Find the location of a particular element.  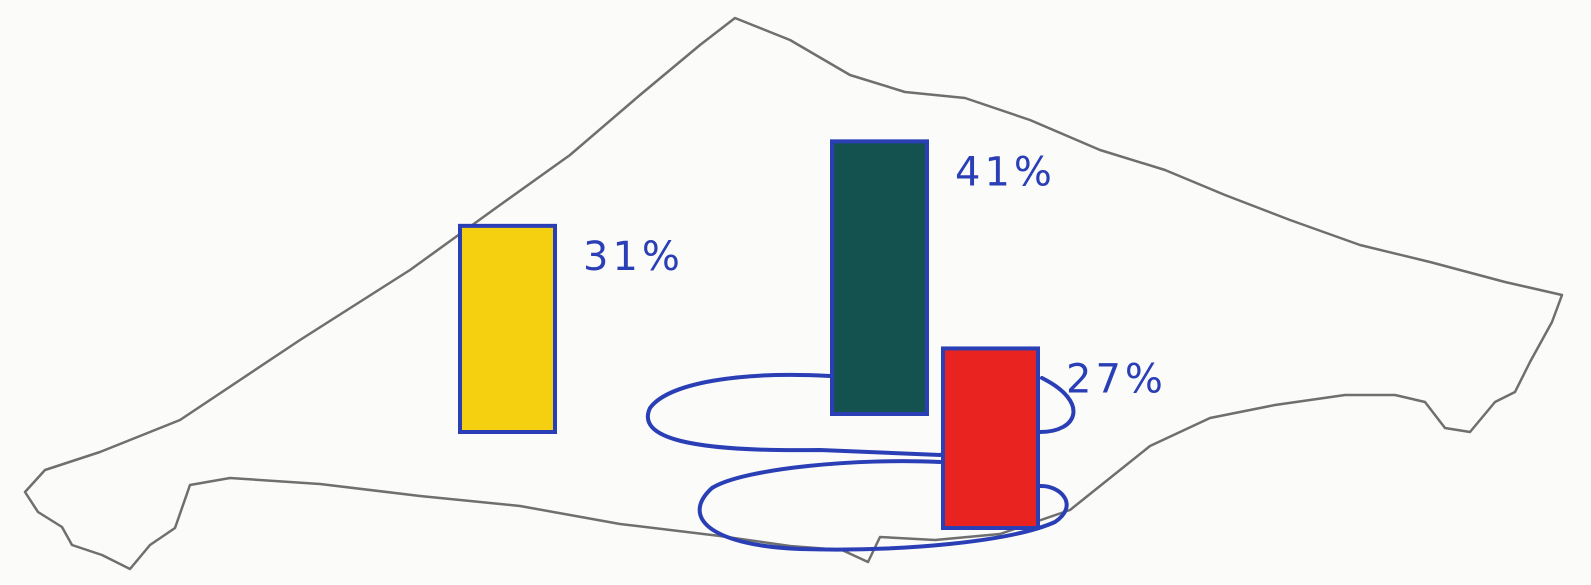

blue-loop-upper is located at coordinates (861, 415).